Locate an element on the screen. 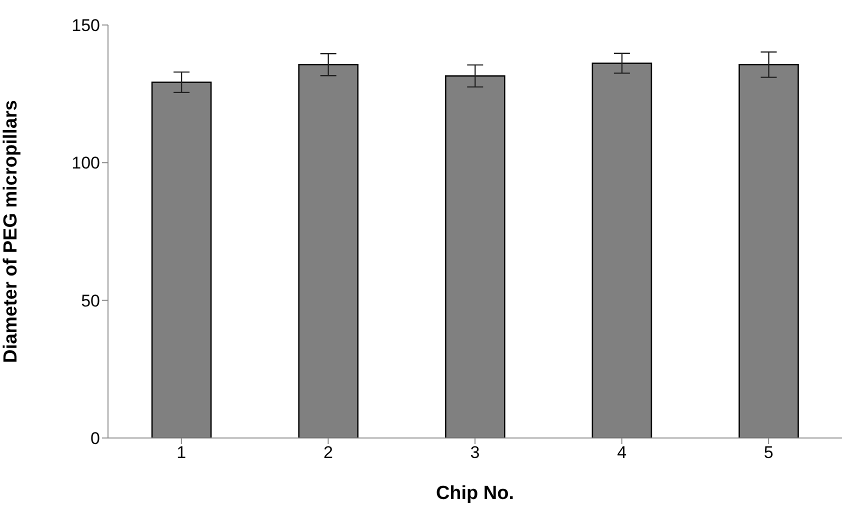 This screenshot has height=505, width=842. x-axis-title: Chip No. is located at coordinates (475, 493).